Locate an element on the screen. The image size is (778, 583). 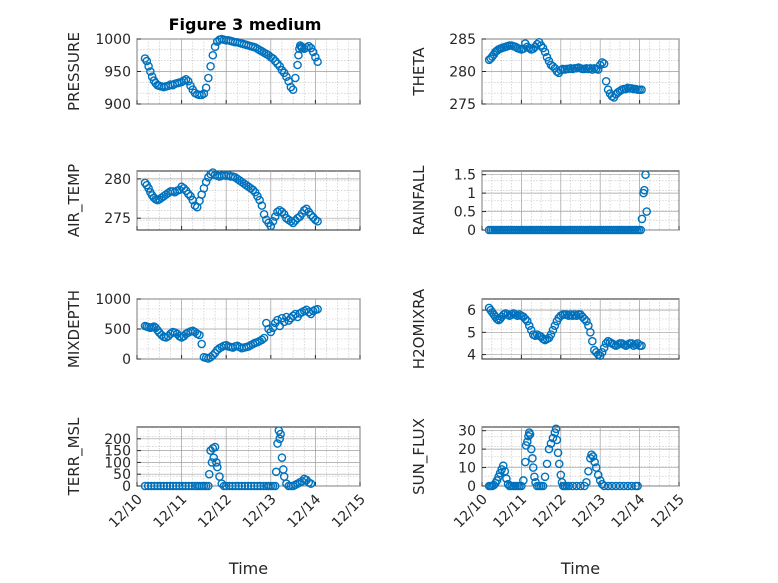
subplot-rainfall: 0 0.5 1 1.5 RAINFALL is located at coordinates (545, 202).